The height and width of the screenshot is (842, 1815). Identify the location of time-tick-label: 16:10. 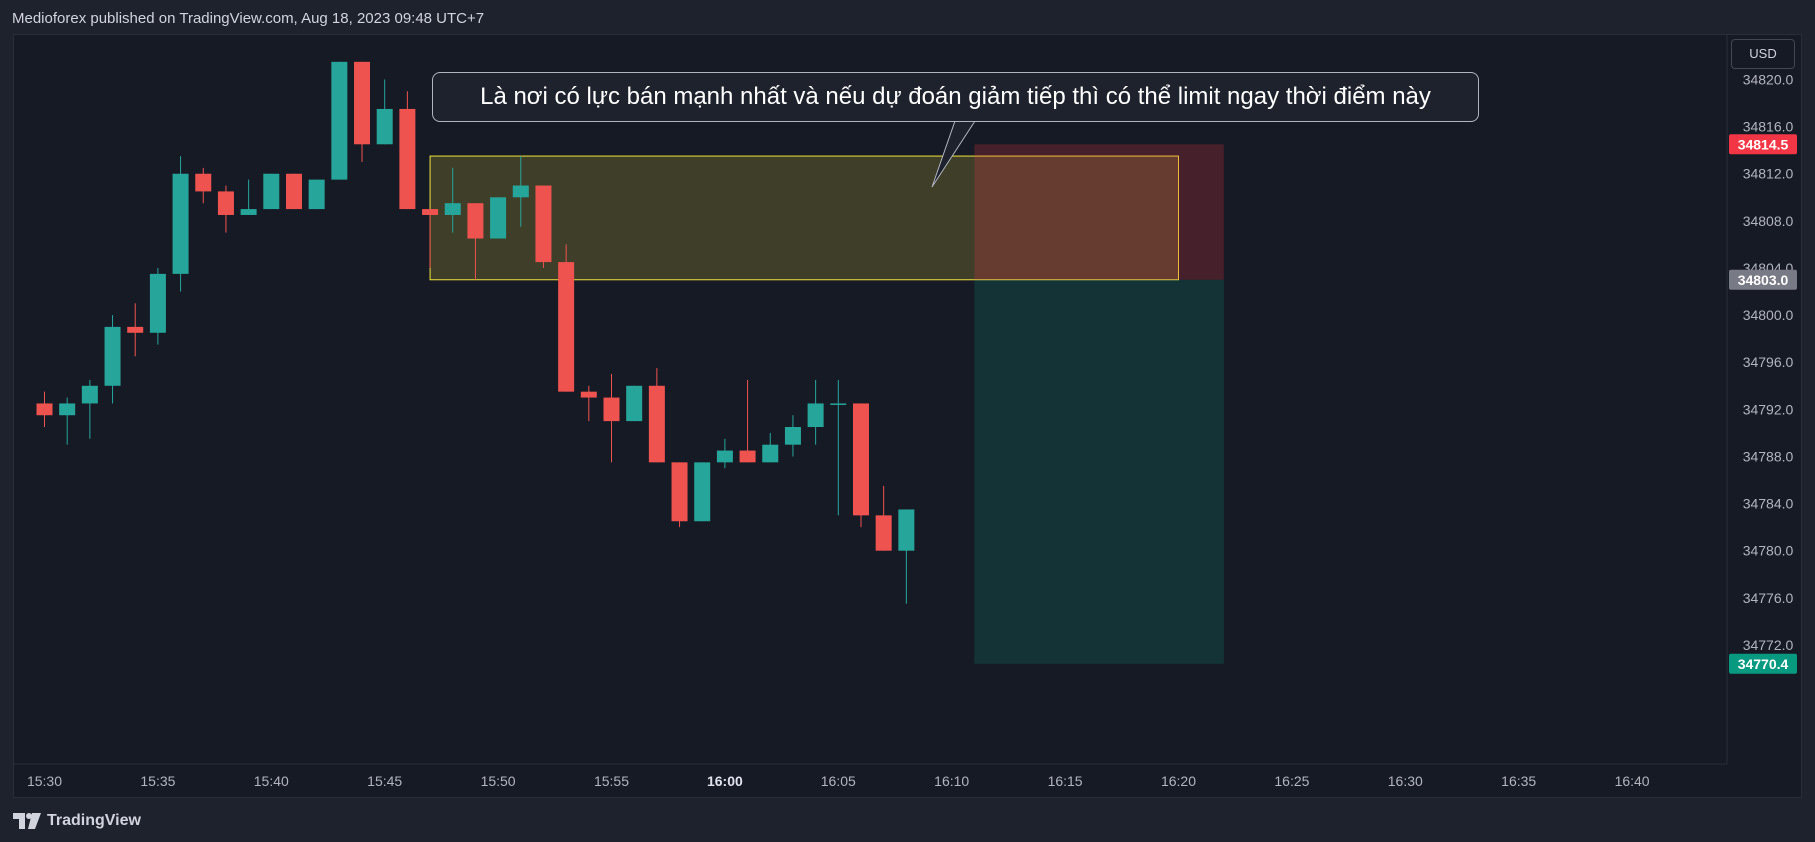
(951, 781).